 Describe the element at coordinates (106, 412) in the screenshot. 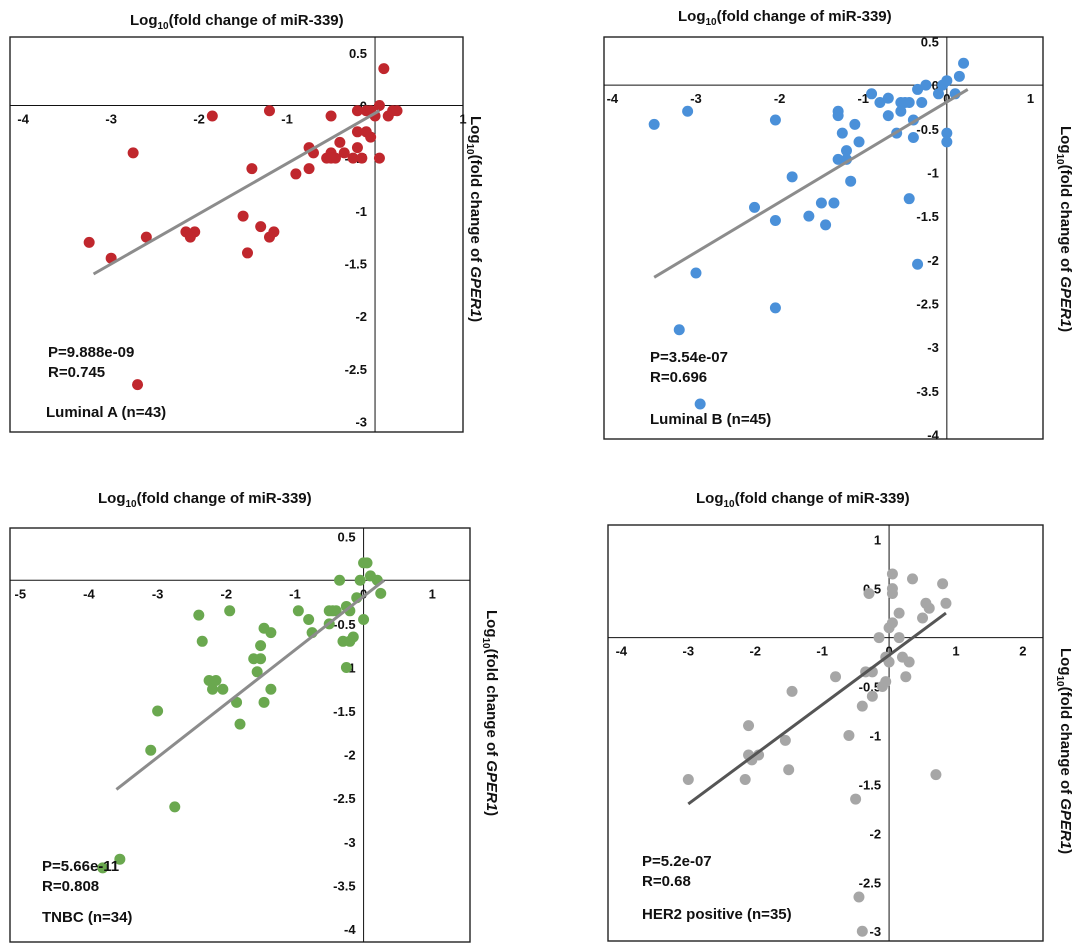

I see `group-label: Luminal A (n=43)` at that location.